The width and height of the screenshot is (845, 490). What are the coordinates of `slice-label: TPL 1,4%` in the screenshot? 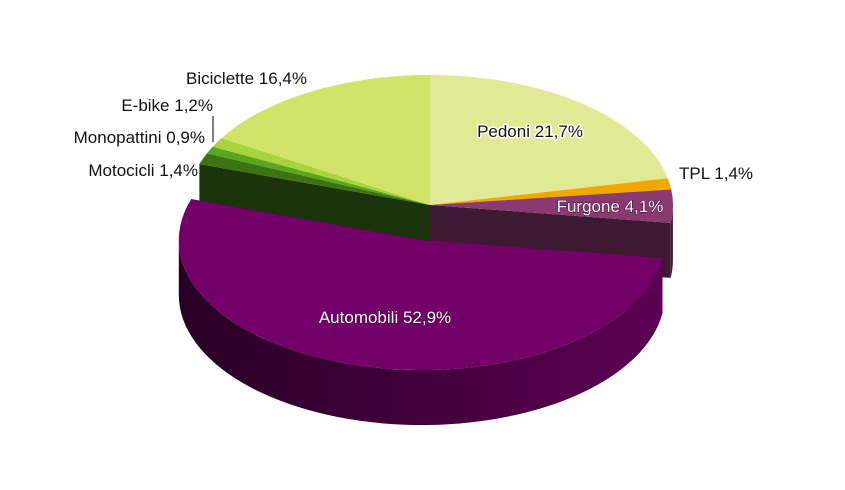 It's located at (716, 173).